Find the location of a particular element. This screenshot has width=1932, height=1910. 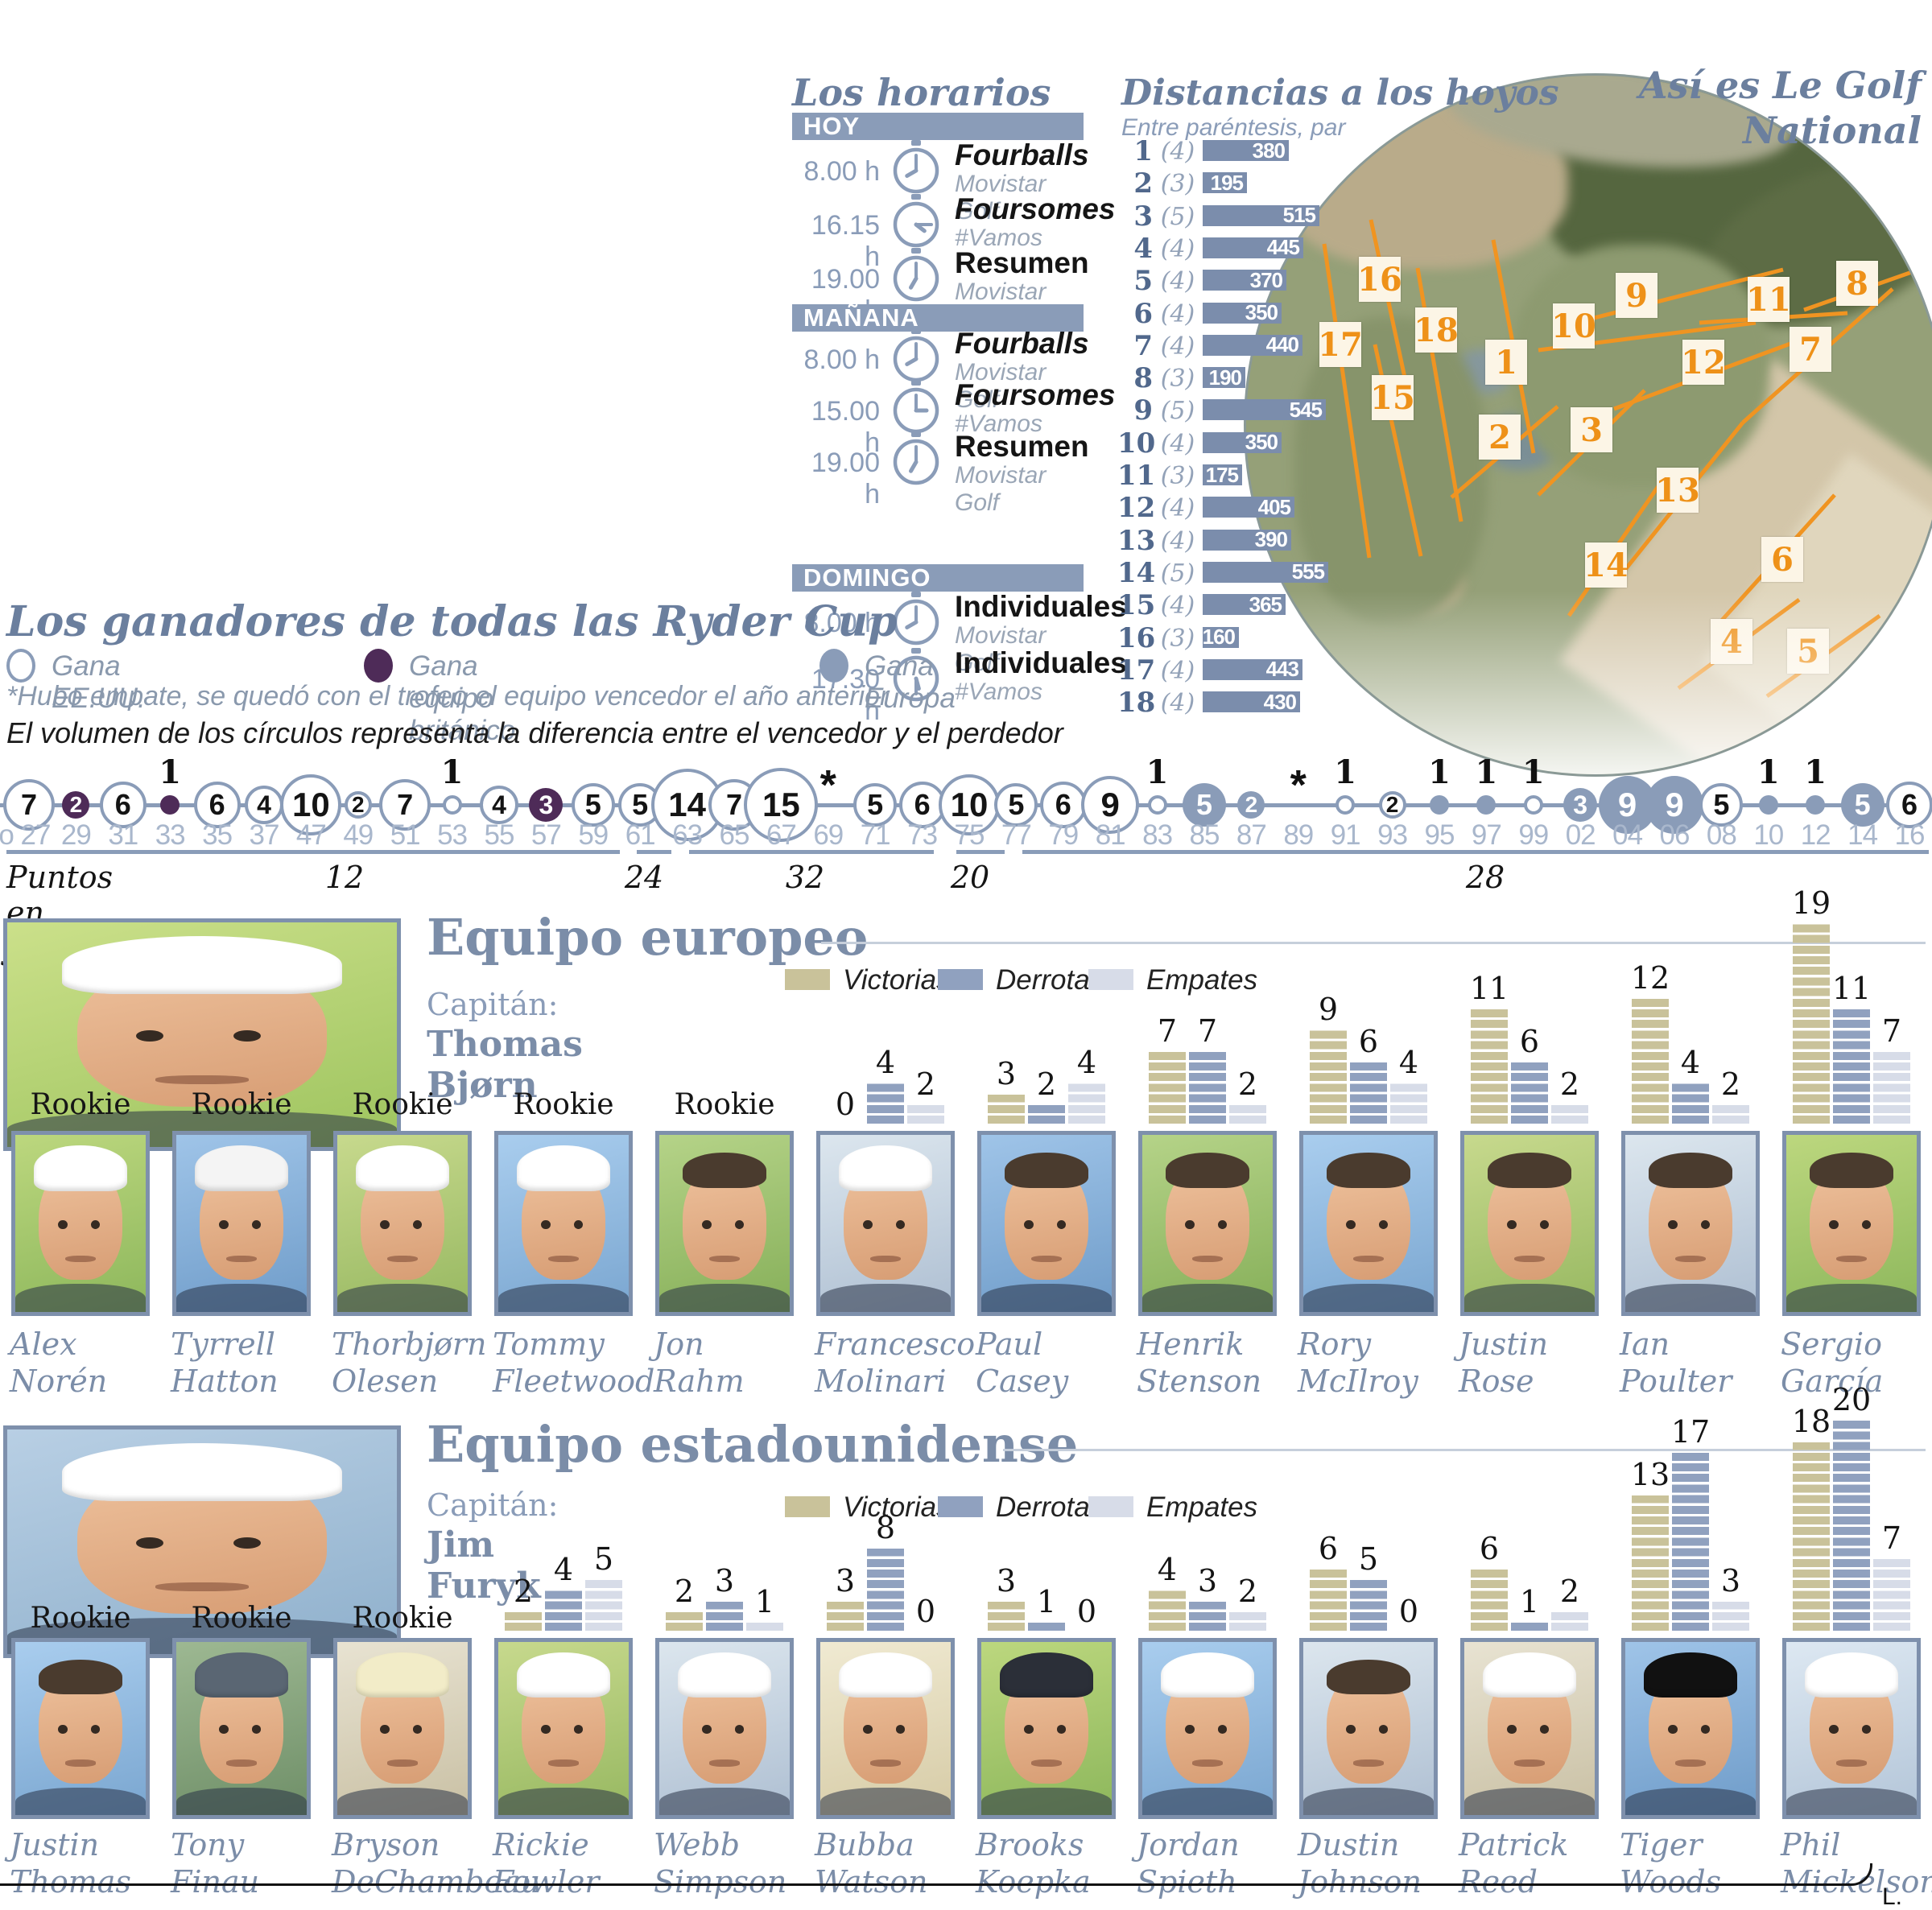

legend-swatch is located at coordinates (960, 1506).